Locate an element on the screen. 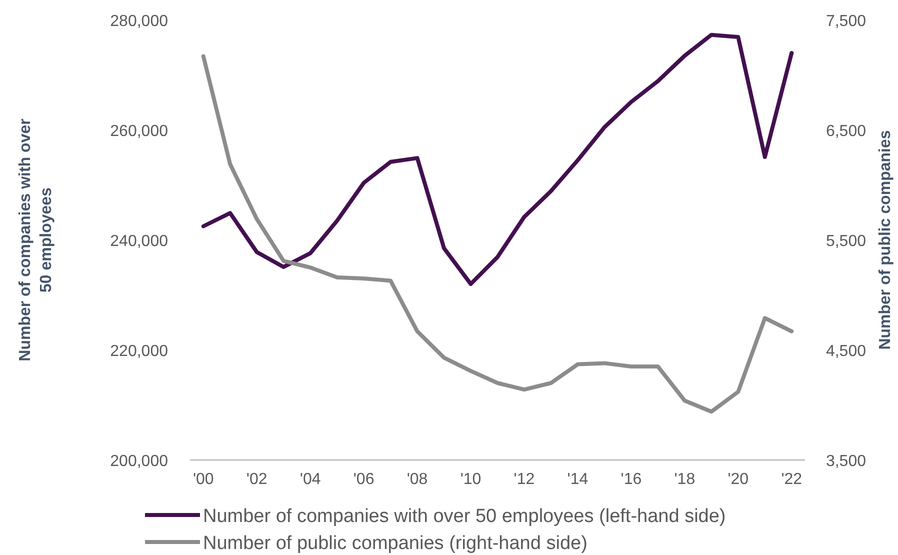 The image size is (898, 555). y2-tick-label: 5,500 is located at coordinates (846, 241).